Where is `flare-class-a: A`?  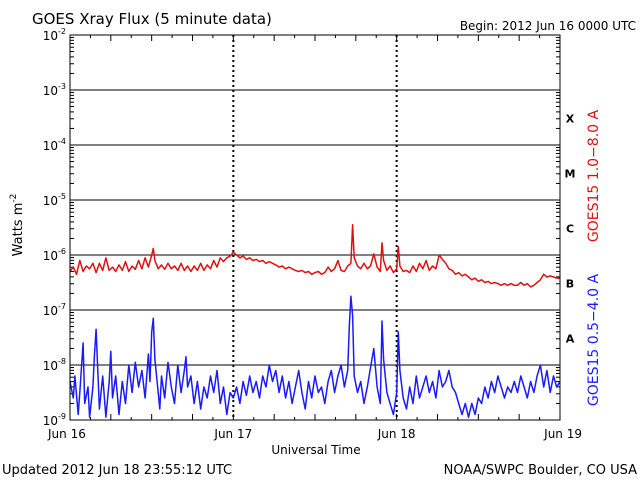
flare-class-a: A is located at coordinates (570, 339).